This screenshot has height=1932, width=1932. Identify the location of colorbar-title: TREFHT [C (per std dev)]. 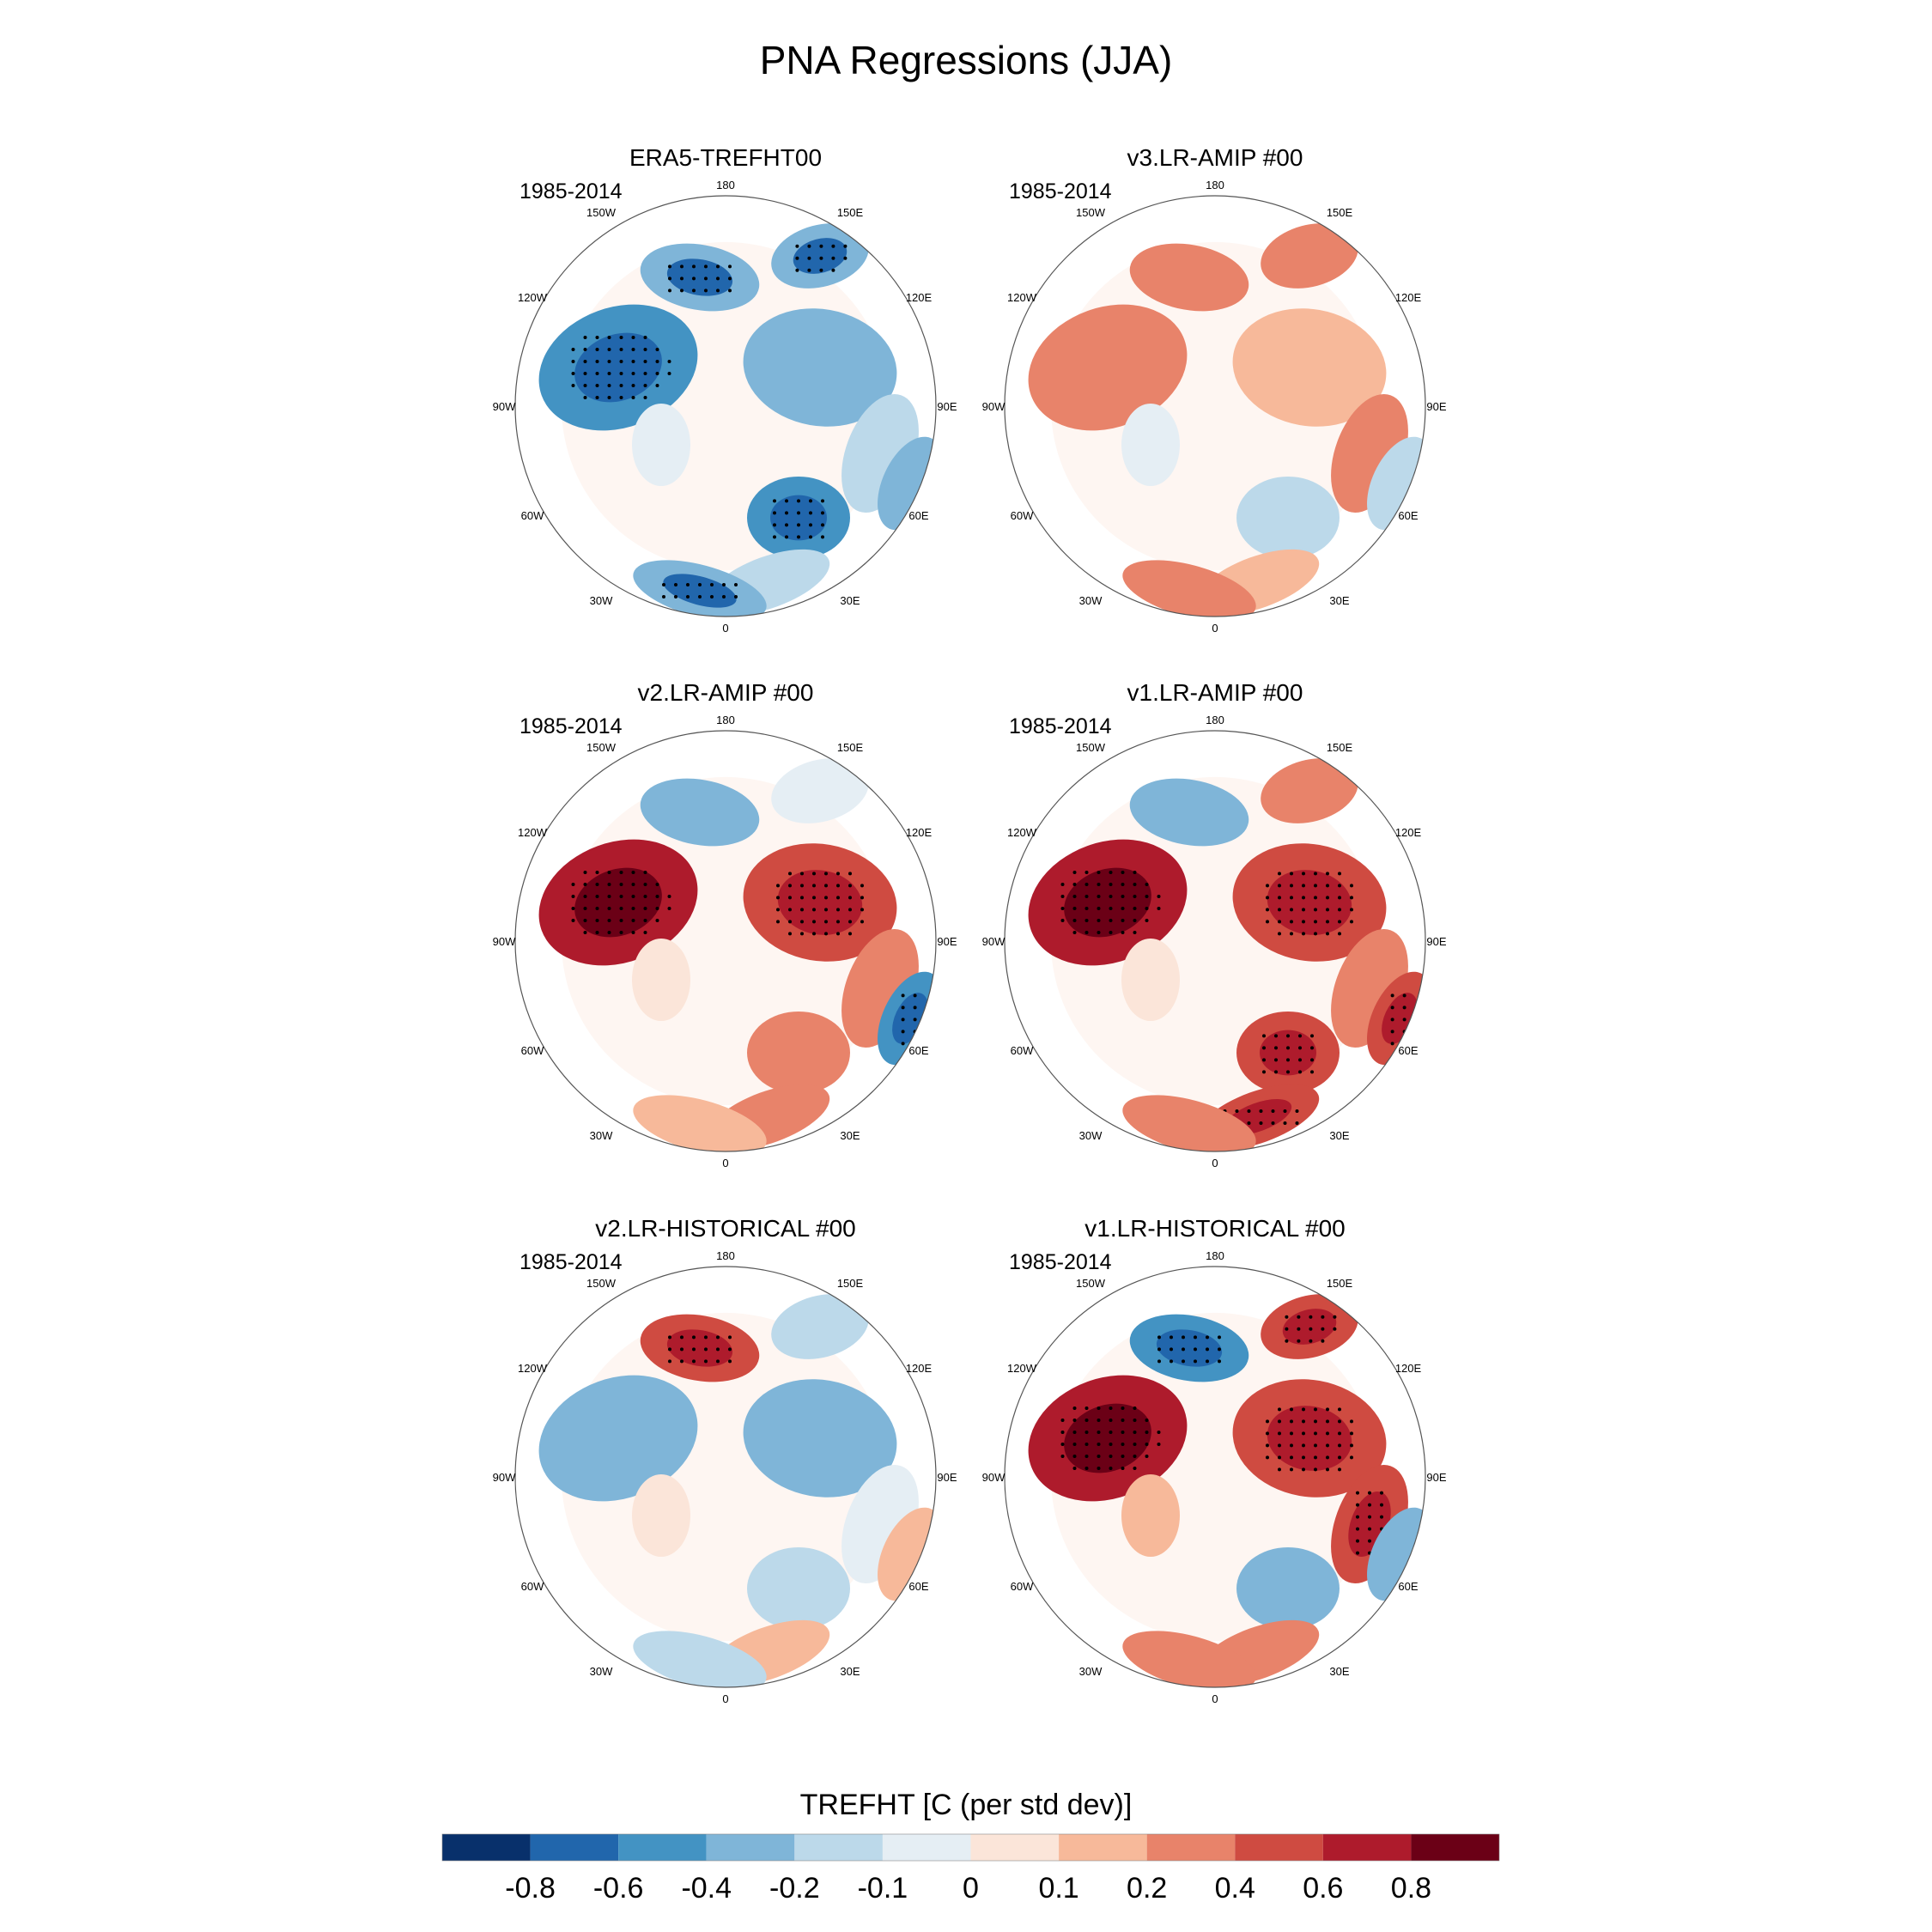
(966, 1805).